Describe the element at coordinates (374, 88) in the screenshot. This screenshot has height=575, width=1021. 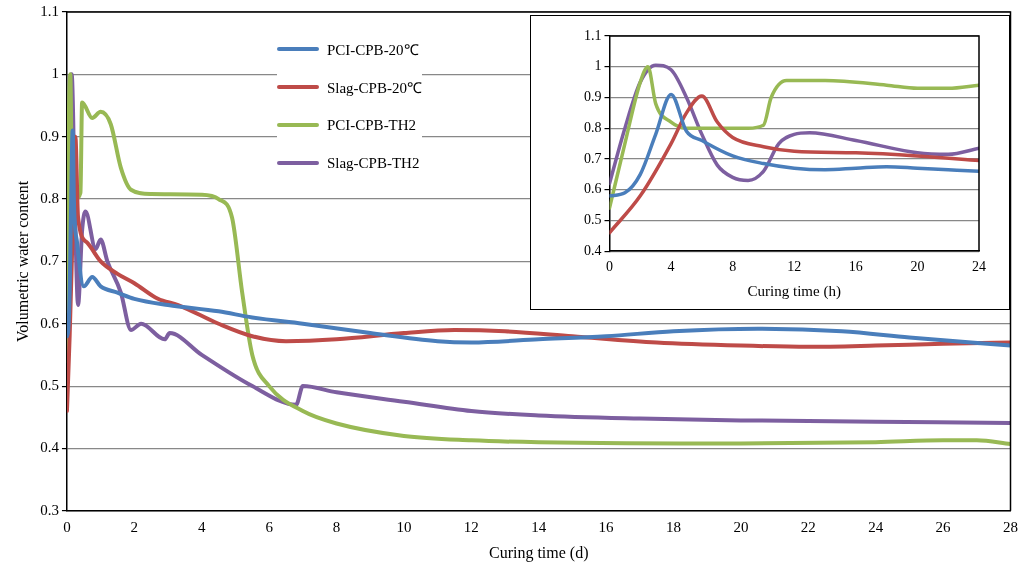
I see `legend-label: Slag-CPB-20℃` at that location.